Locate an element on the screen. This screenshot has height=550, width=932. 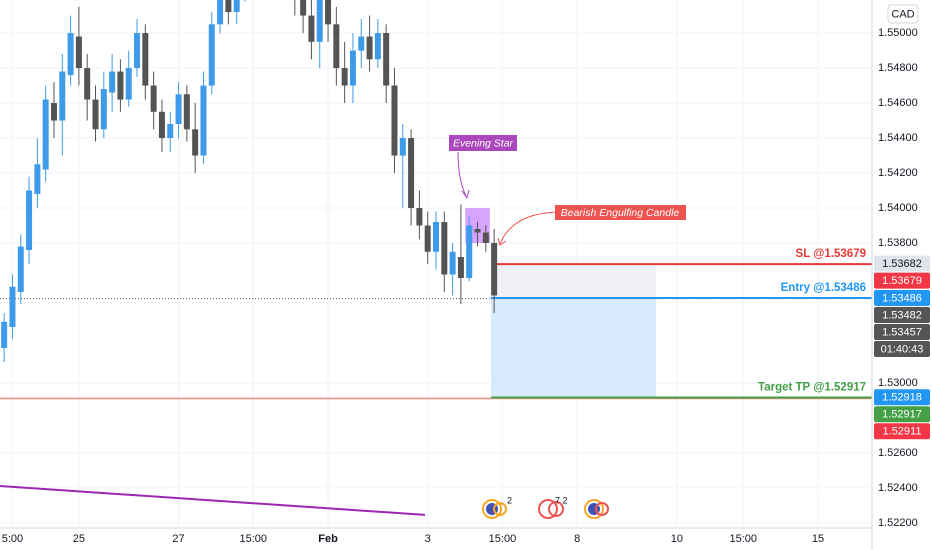
price-badge-label: 01:40:43 is located at coordinates (902, 349).